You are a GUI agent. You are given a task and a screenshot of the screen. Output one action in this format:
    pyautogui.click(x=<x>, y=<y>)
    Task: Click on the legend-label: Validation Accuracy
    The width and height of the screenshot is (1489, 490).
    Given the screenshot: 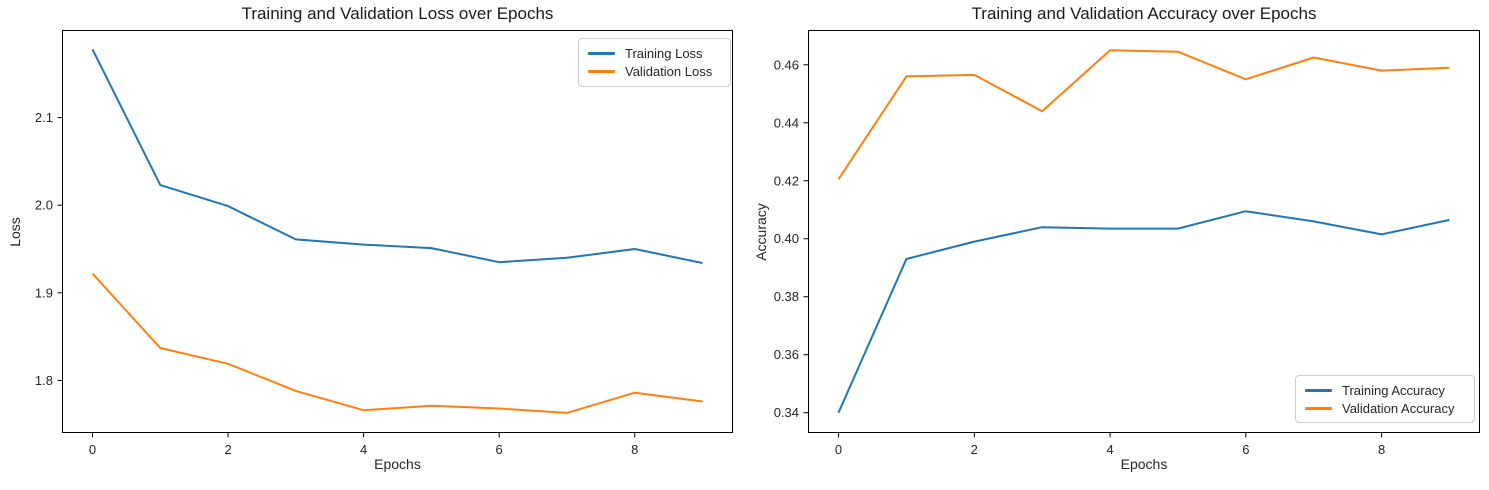 What is the action you would take?
    pyautogui.click(x=1398, y=408)
    